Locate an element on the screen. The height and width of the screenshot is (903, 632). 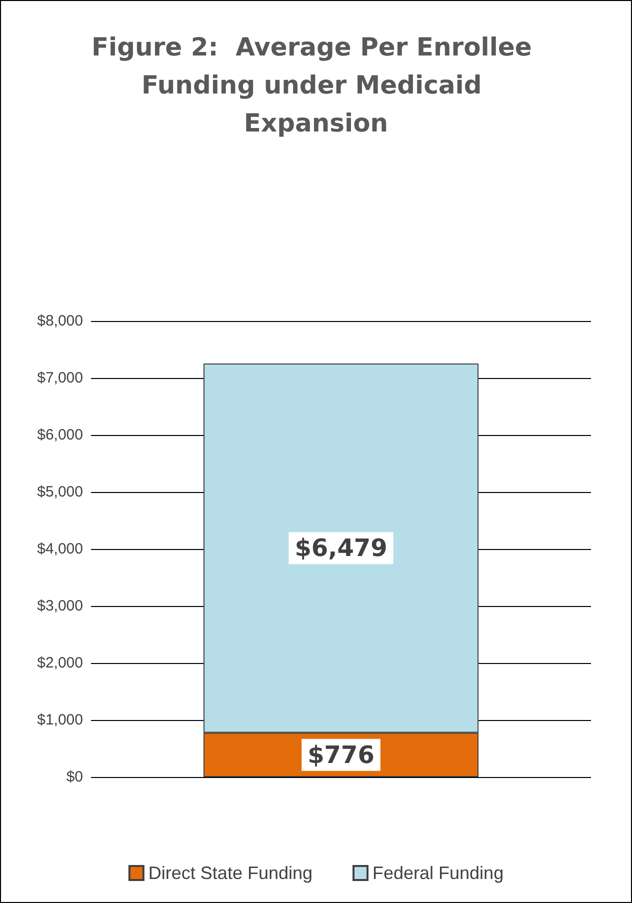
y-tick-label: $5,000 is located at coordinates (60, 492).